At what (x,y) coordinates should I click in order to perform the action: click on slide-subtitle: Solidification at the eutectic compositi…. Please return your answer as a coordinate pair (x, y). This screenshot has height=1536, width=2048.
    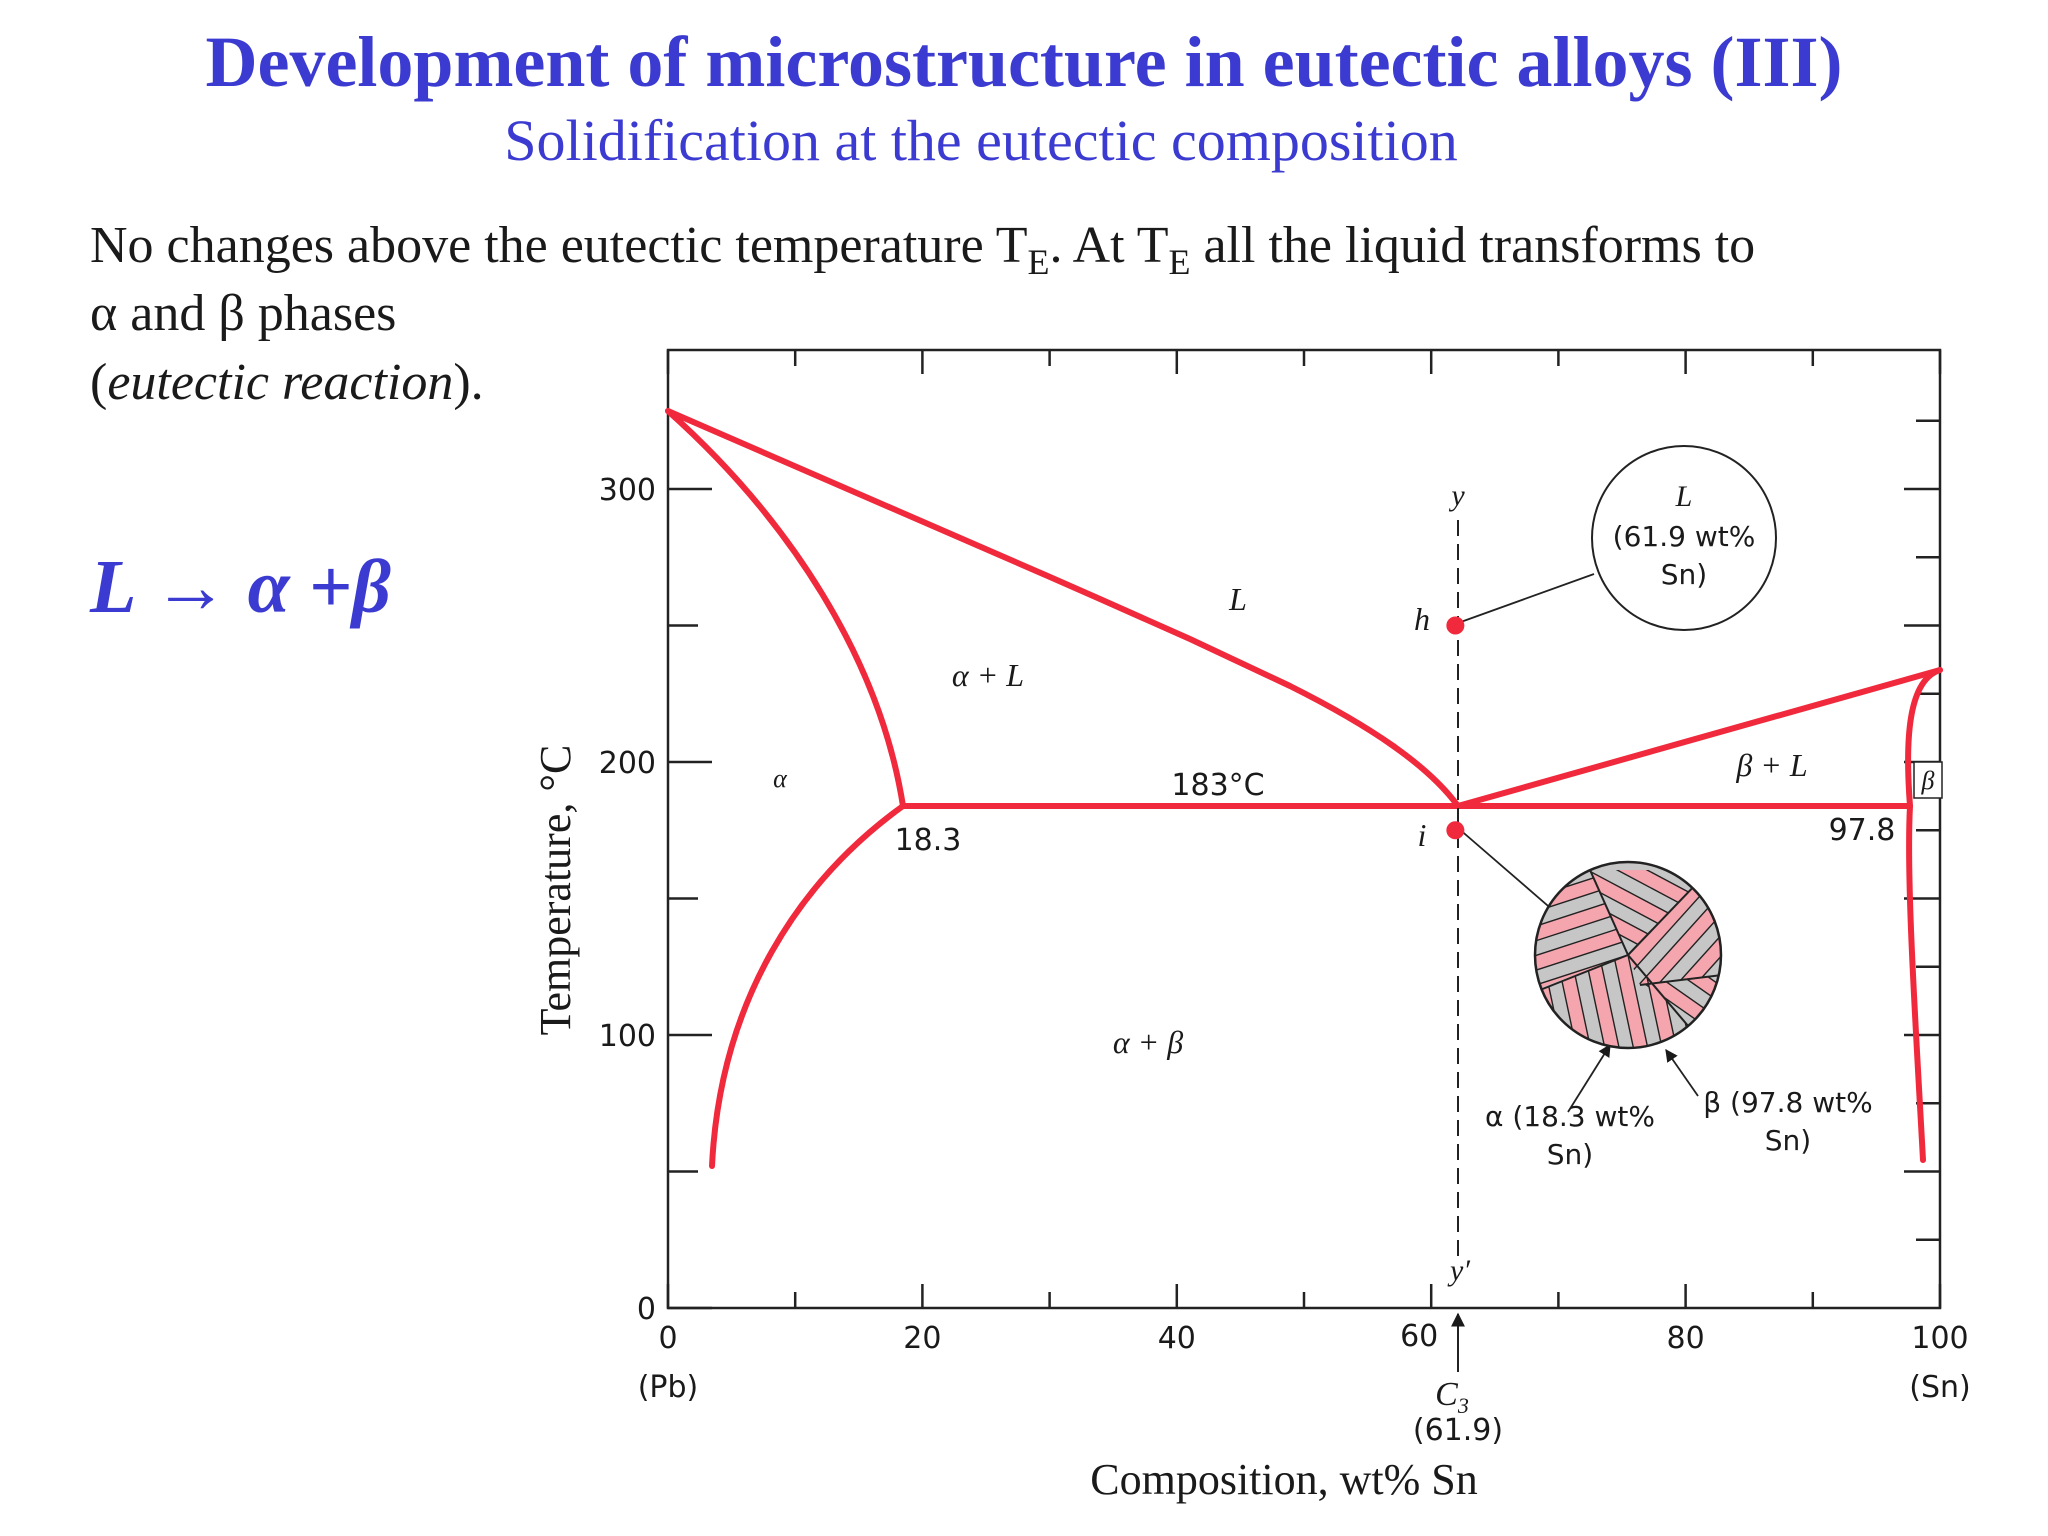
    Looking at the image, I should click on (981, 140).